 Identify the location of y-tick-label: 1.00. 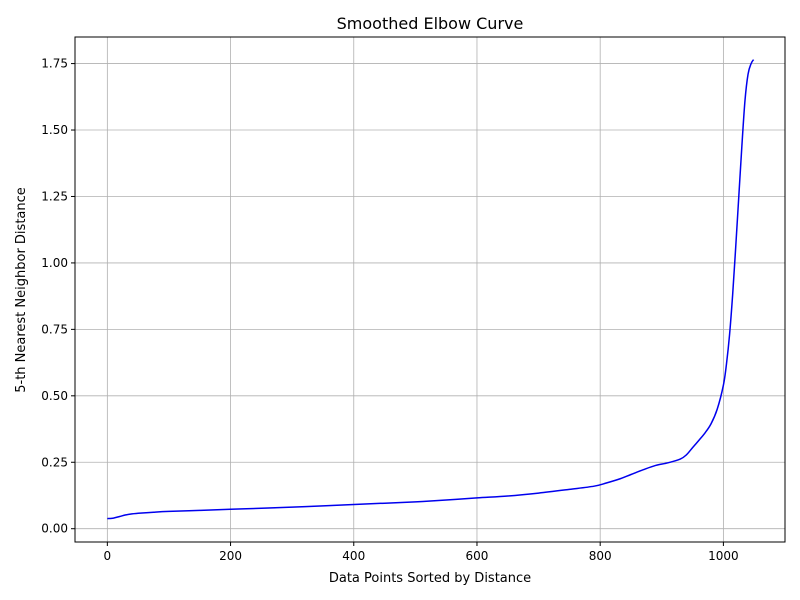
(54, 263).